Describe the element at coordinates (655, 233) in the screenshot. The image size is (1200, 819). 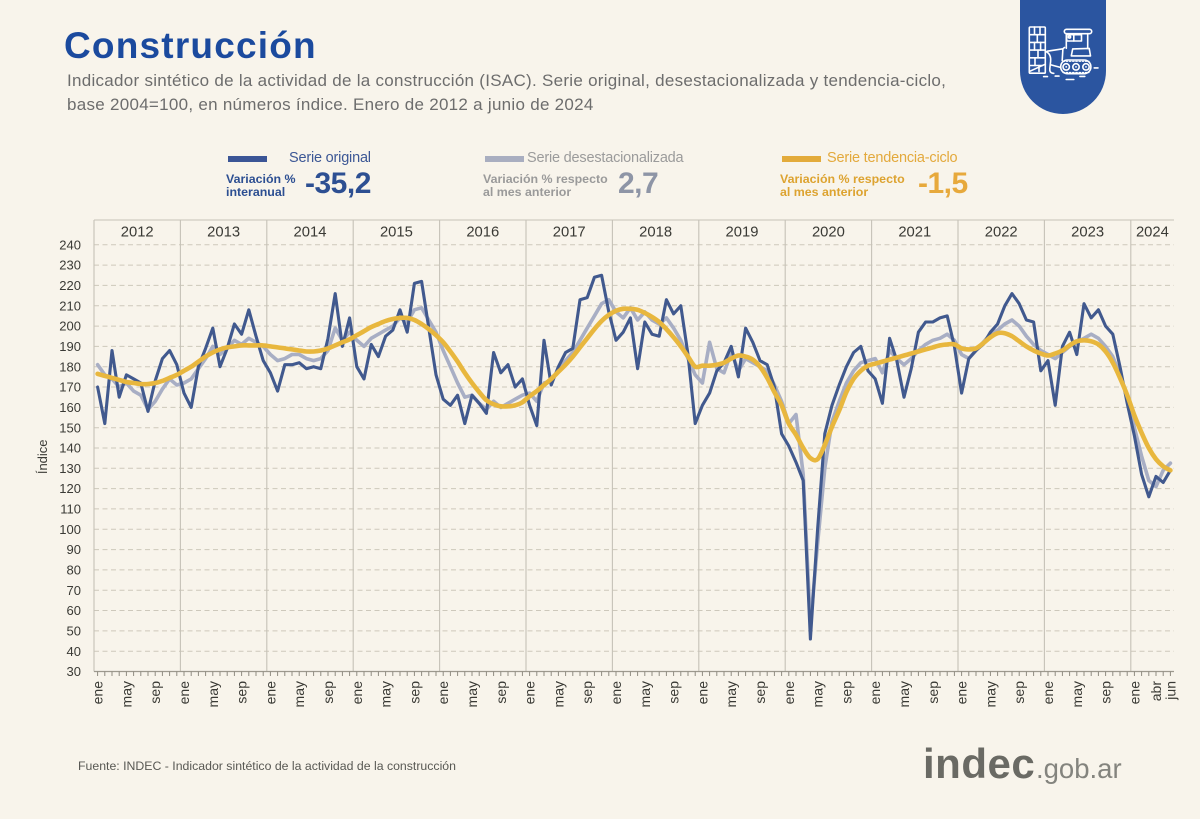
I see `svg-text: 2018` at that location.